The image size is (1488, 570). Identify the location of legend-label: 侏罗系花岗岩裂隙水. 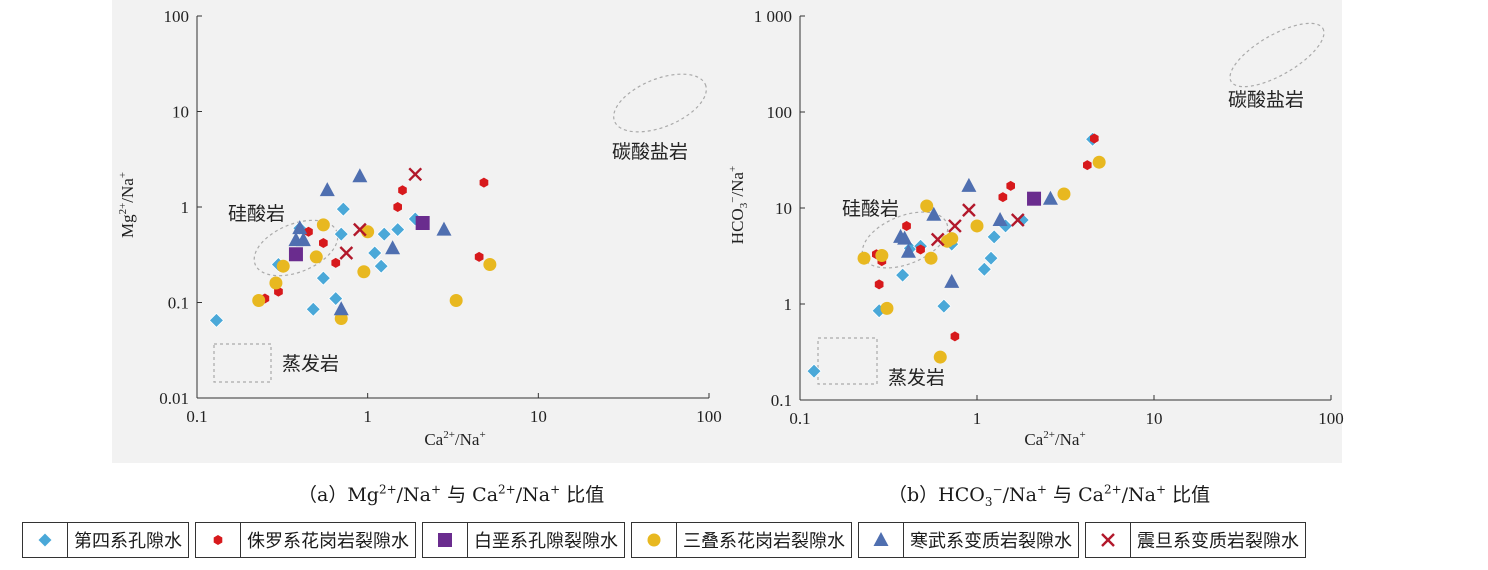
(328, 541).